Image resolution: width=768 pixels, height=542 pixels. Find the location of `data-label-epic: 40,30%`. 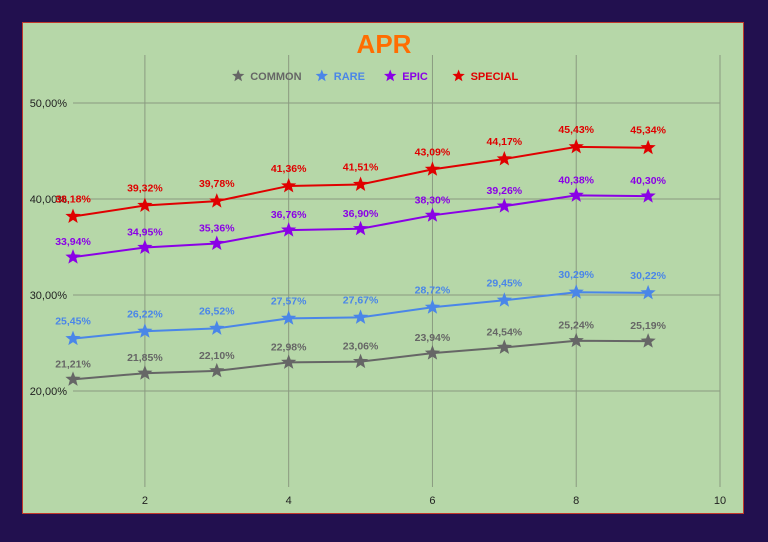

data-label-epic: 40,30% is located at coordinates (648, 181).